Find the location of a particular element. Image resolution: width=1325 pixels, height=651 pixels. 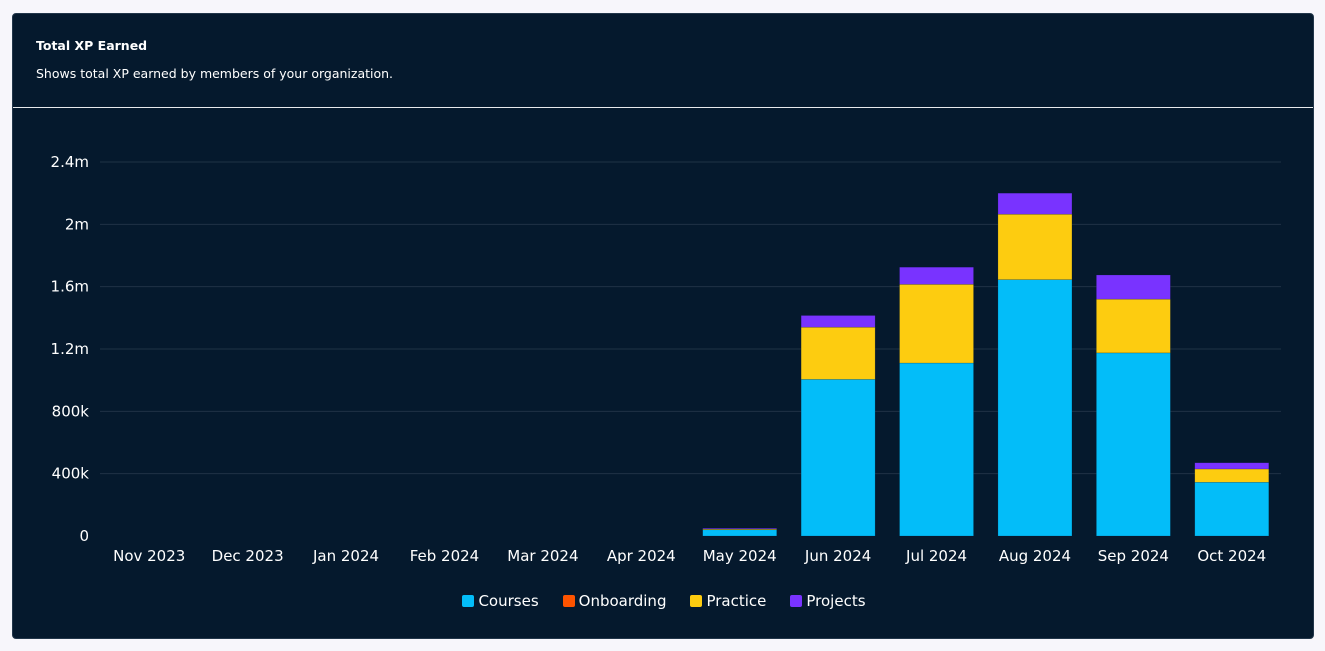

chart-legend: Courses Onboarding Practice Projects is located at coordinates (663, 601).